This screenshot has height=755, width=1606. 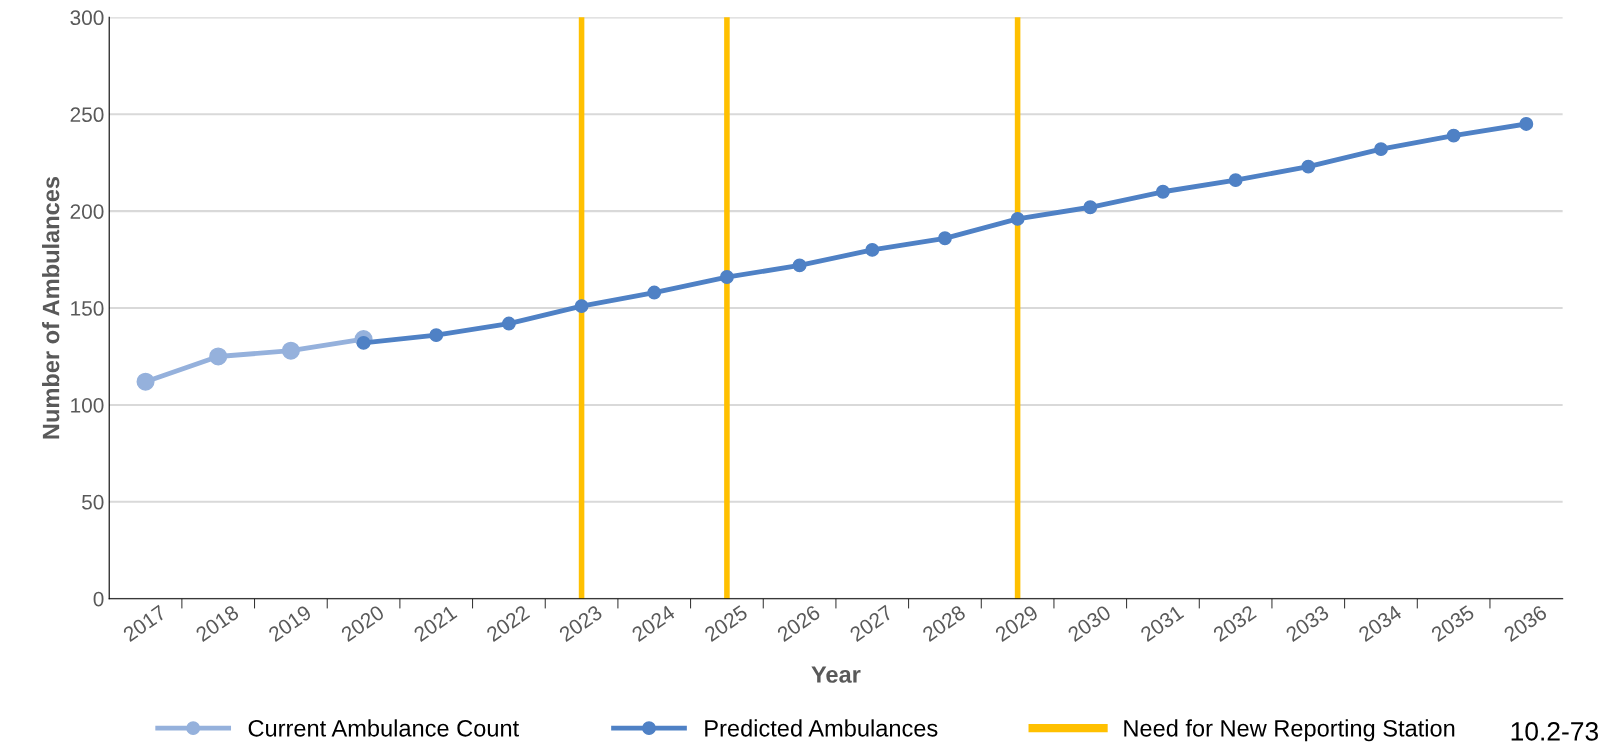 What do you see at coordinates (1289, 730) in the screenshot?
I see `legend-label: Need for New Reporting Station` at bounding box center [1289, 730].